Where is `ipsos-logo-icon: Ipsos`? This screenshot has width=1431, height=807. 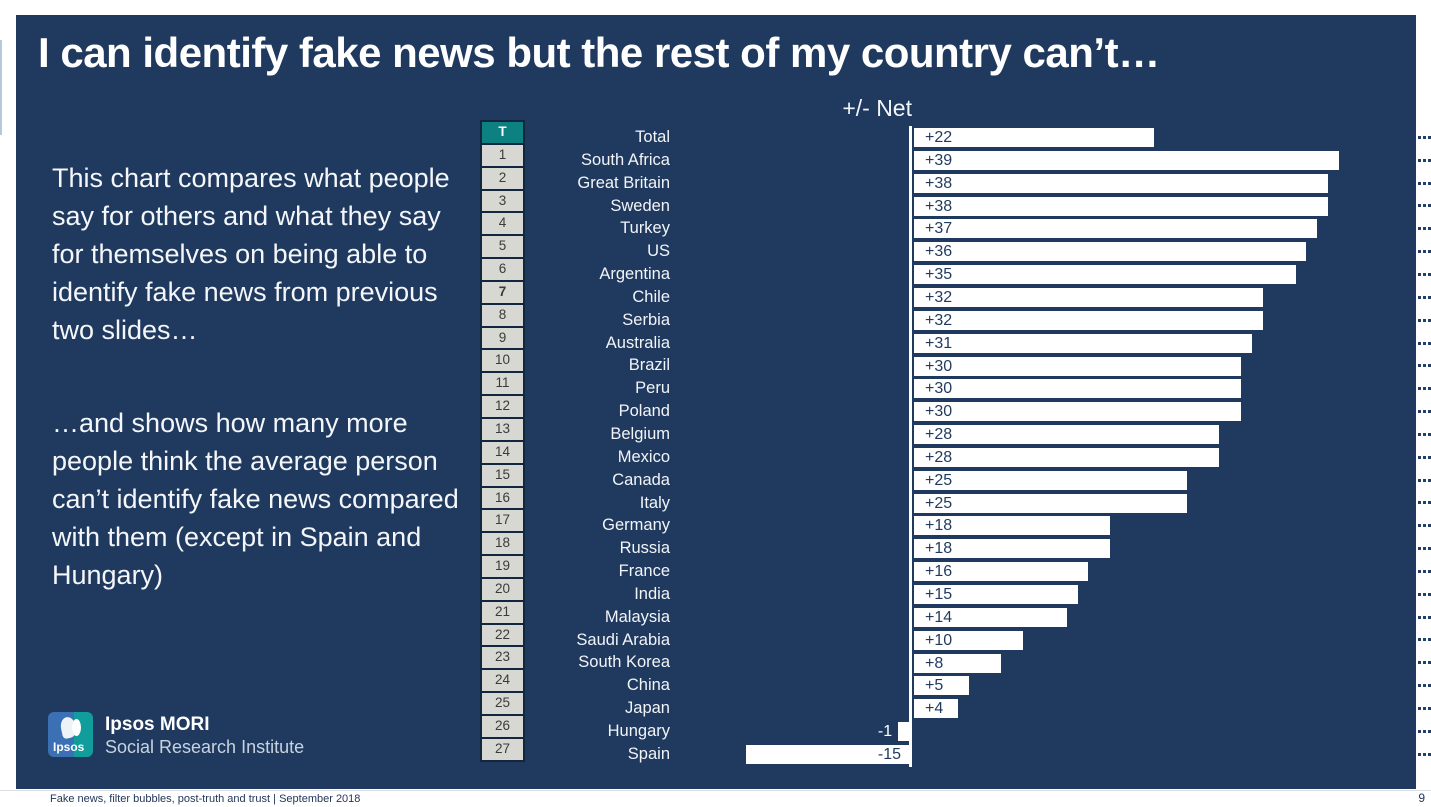
ipsos-logo-icon: Ipsos is located at coordinates (70, 734).